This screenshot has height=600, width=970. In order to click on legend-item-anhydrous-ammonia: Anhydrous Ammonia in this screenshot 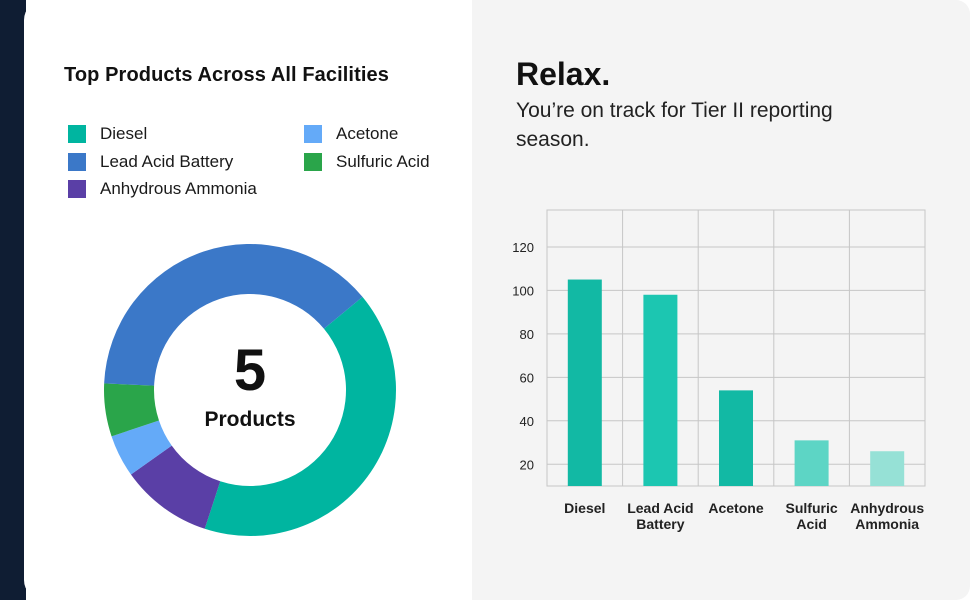, I will do `click(162, 189)`.